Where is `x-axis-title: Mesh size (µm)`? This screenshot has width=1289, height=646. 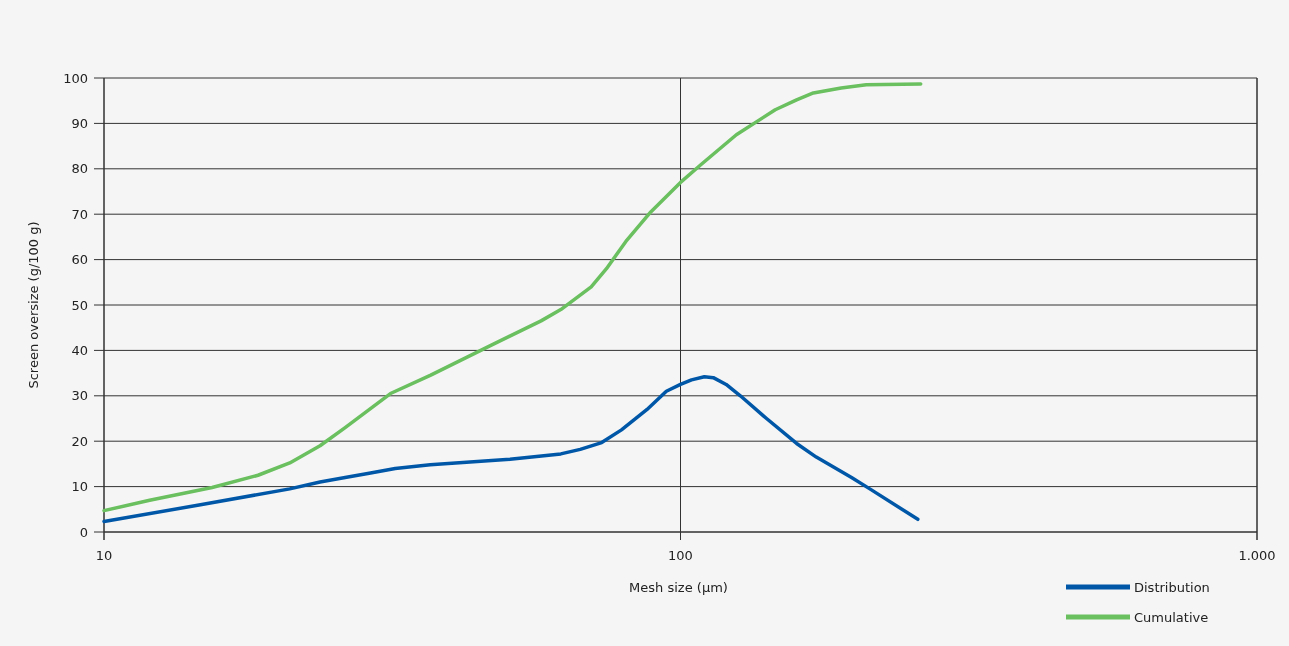
x-axis-title: Mesh size (µm) is located at coordinates (678, 587).